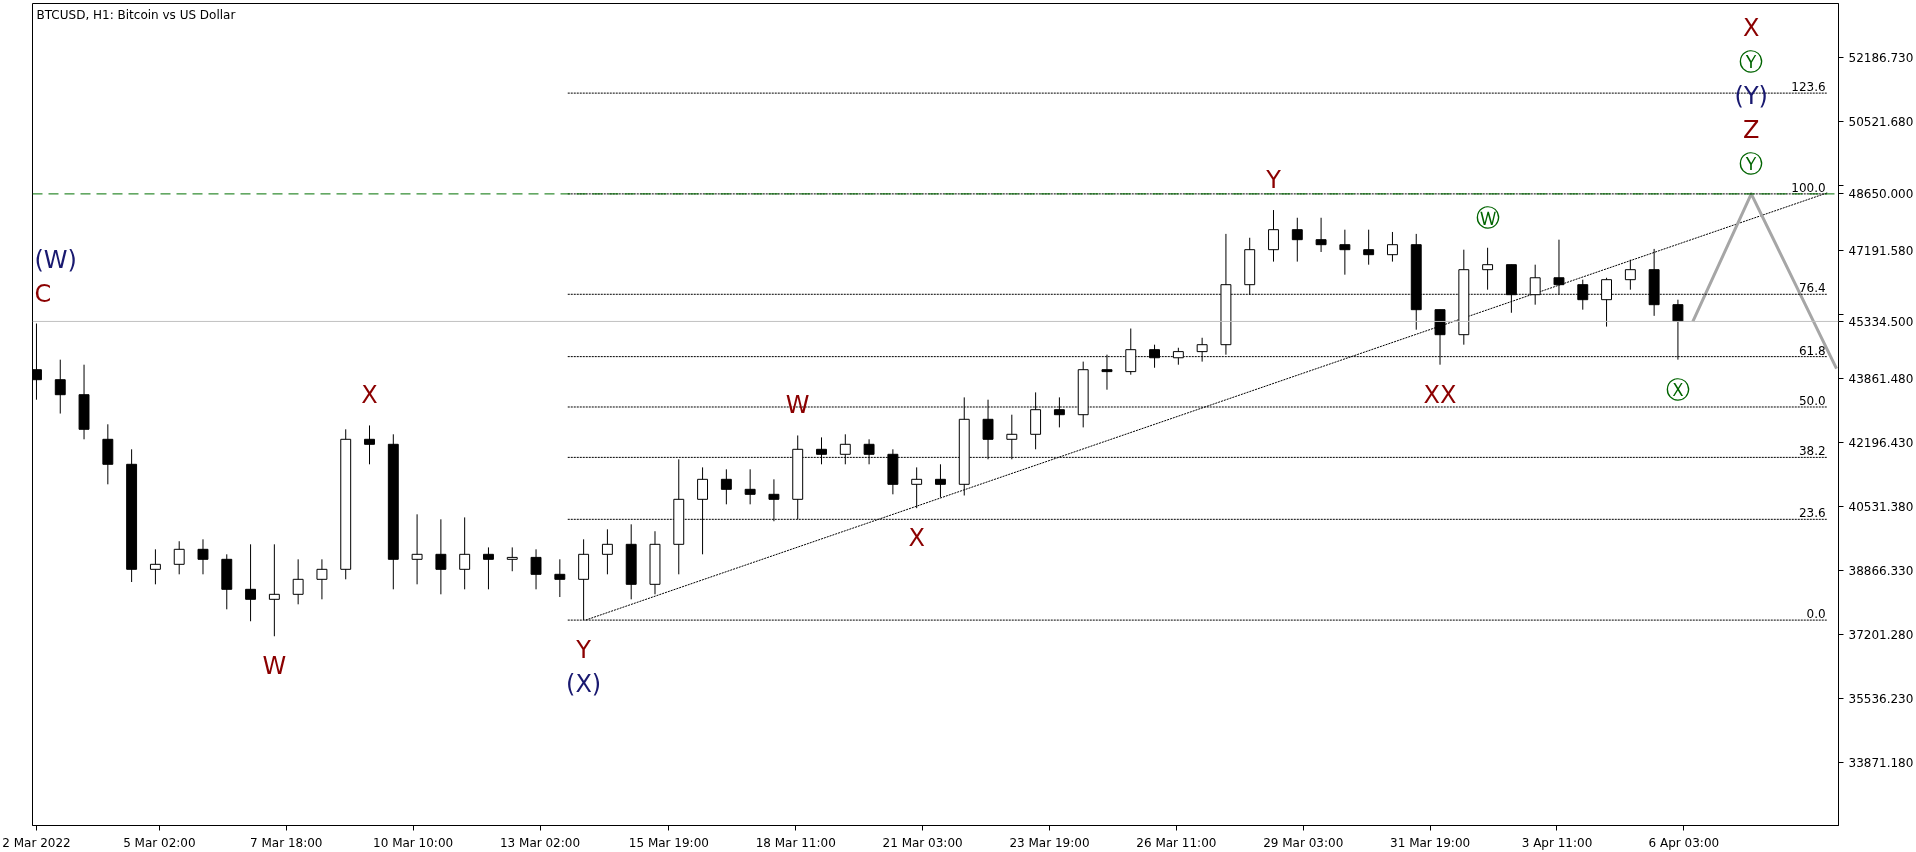 The height and width of the screenshot is (852, 1916). I want to click on x-tick-label: 3 Apr 11:00, so click(1557, 842).